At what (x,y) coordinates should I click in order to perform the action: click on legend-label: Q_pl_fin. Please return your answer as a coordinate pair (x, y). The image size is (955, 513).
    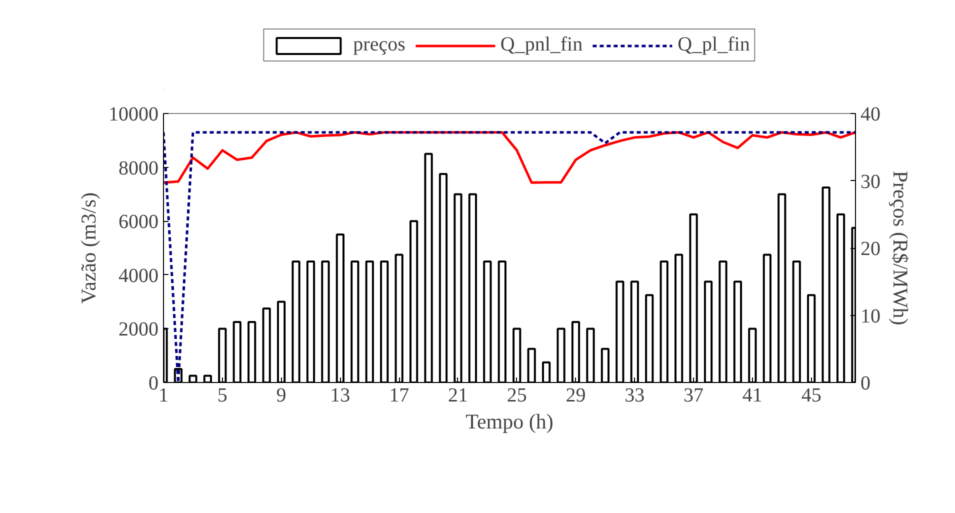
    Looking at the image, I should click on (714, 45).